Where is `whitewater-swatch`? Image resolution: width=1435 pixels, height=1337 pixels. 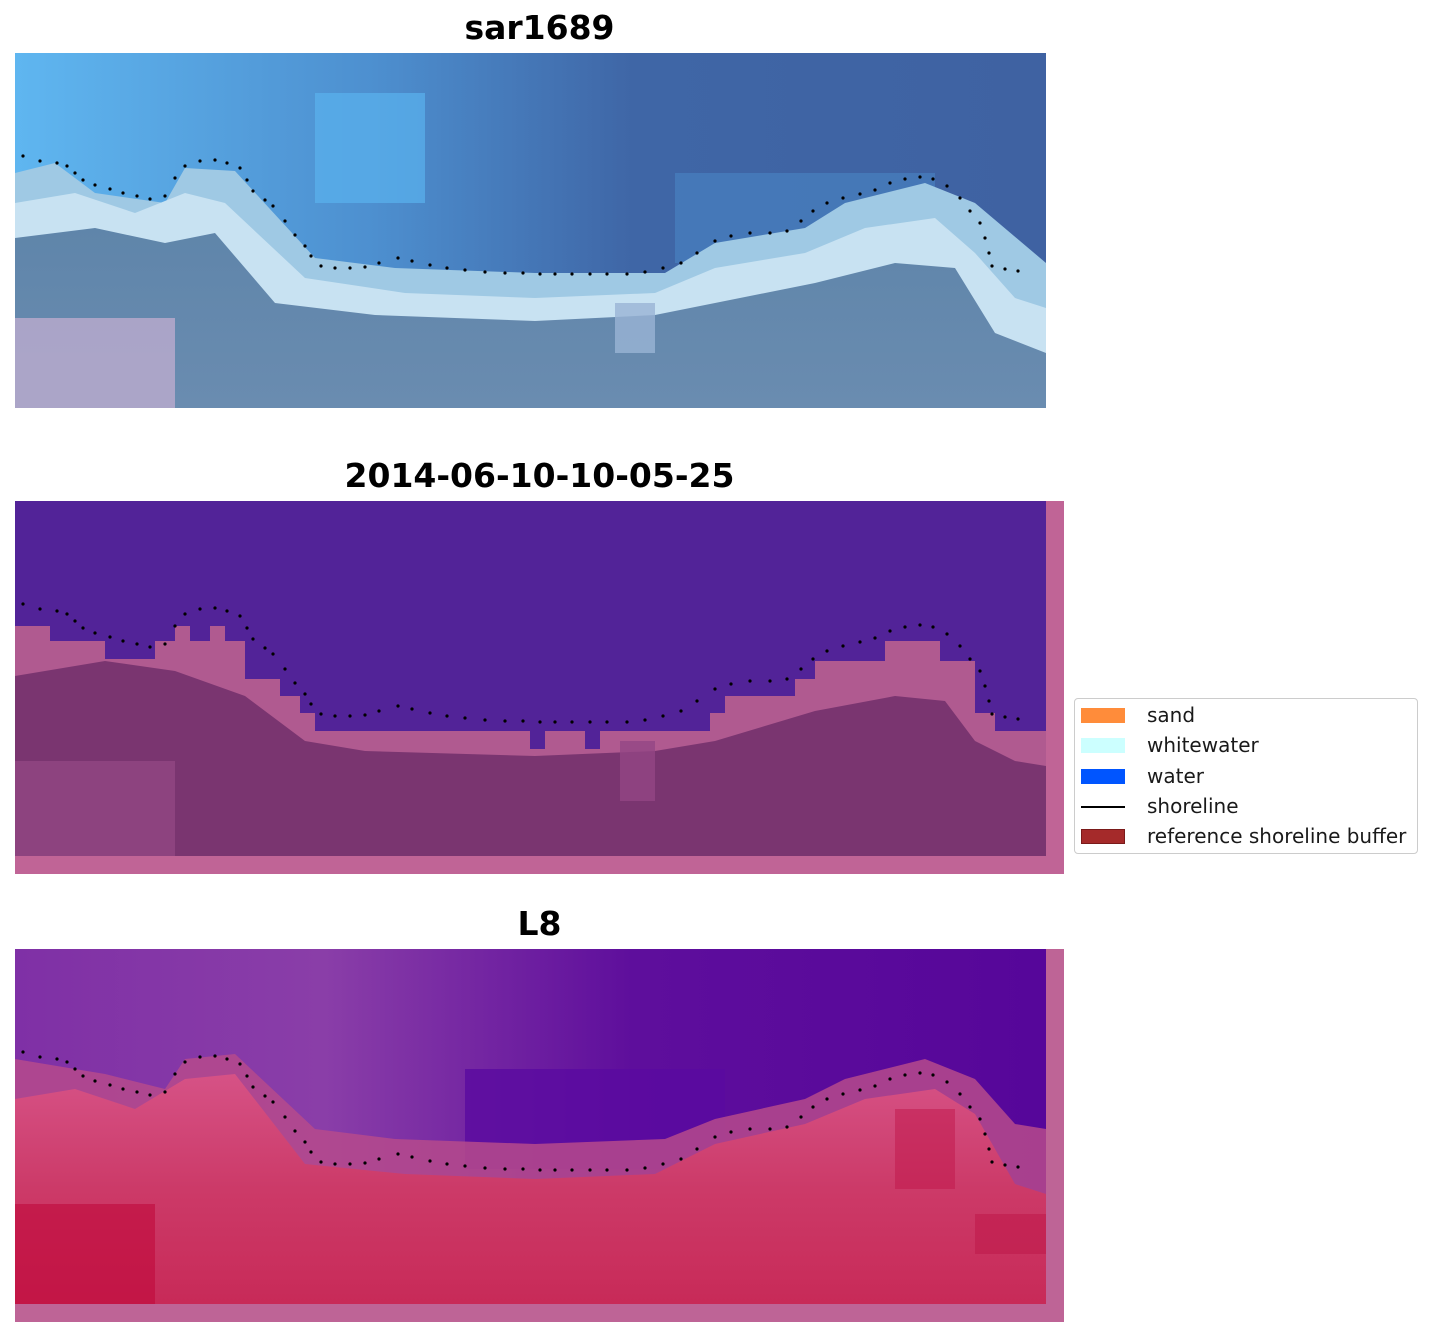
whitewater-swatch is located at coordinates (1103, 746).